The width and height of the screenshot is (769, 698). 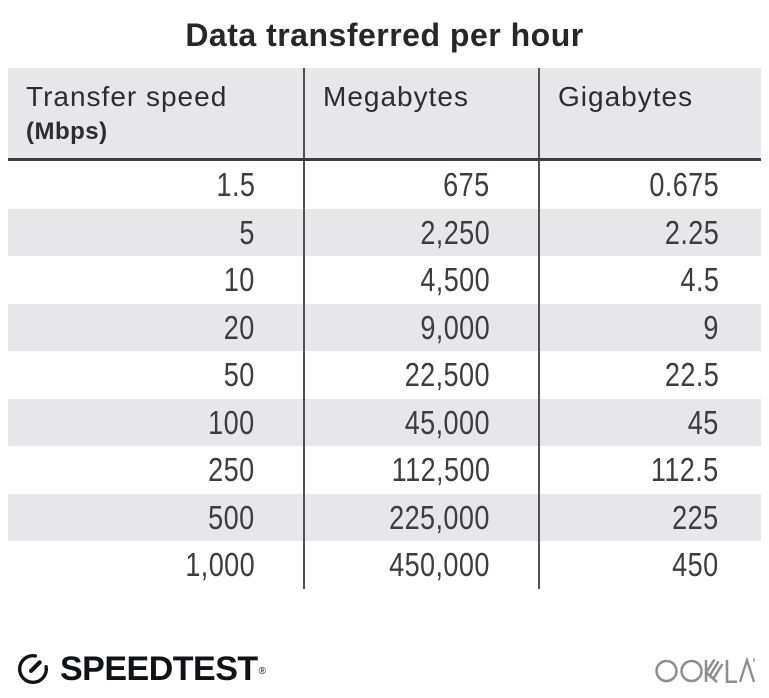 I want to click on table-row: 500 225,000 225, so click(x=384, y=517).